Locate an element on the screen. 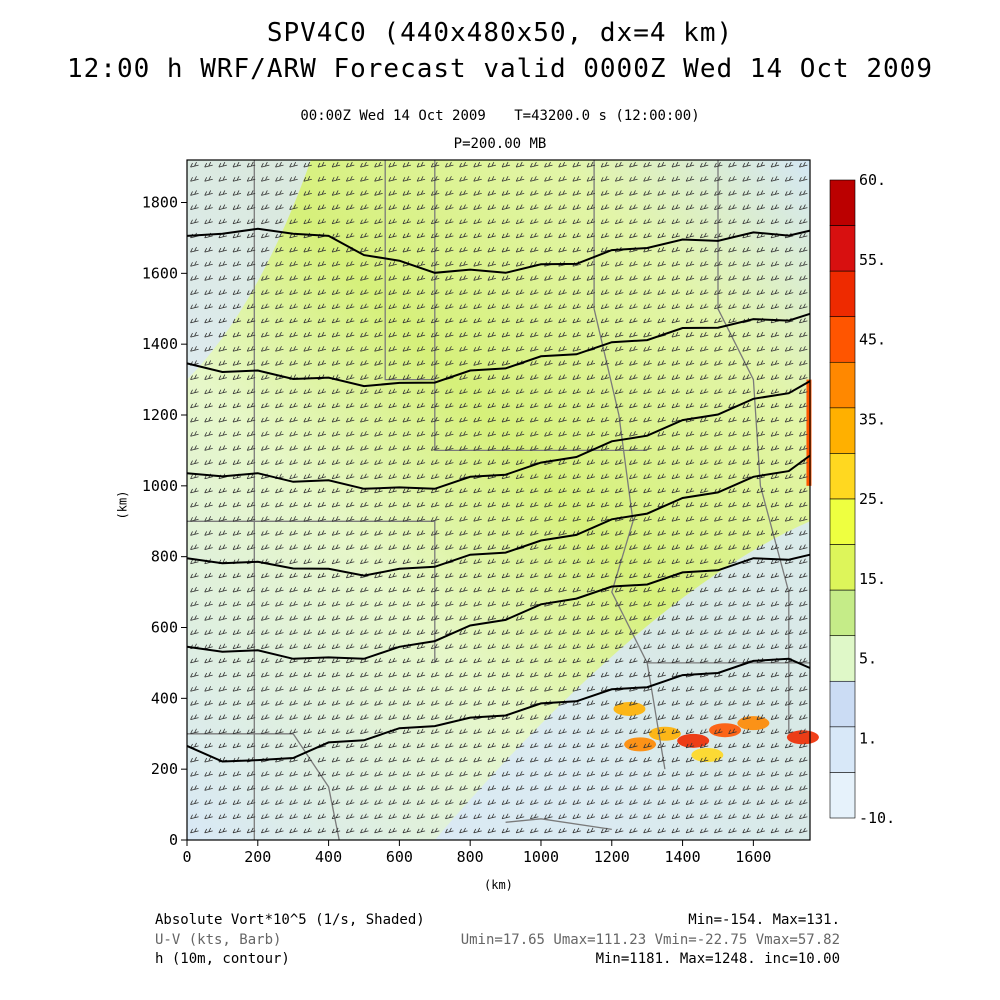 This screenshot has height=1000, width=1000. y-axis-label: (km) is located at coordinates (122, 505).